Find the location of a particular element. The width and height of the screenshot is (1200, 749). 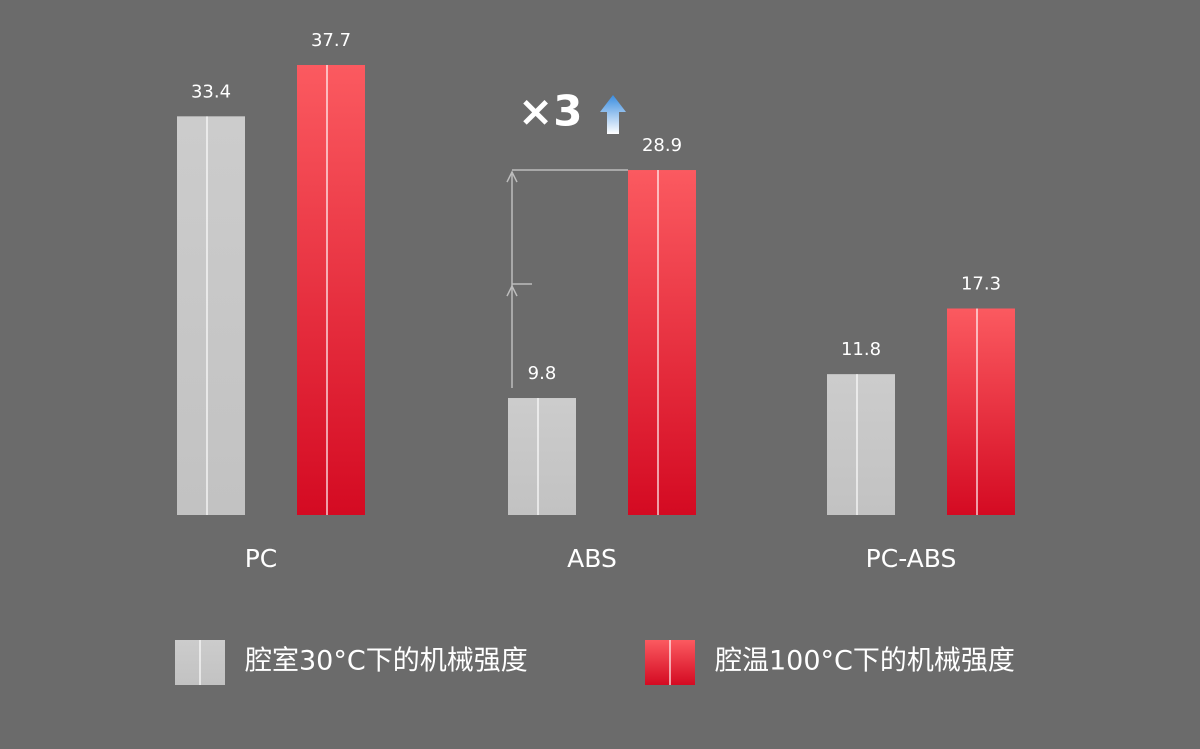

value-label: 33.4 is located at coordinates (211, 91).